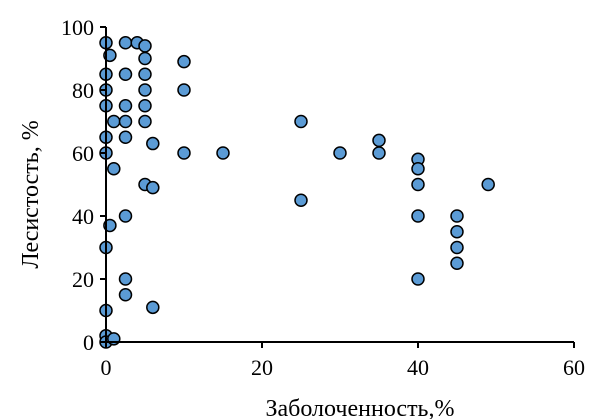 Image resolution: width=589 pixels, height=419 pixels. What do you see at coordinates (83, 153) in the screenshot?
I see `y-tick-label: 60` at bounding box center [83, 153].